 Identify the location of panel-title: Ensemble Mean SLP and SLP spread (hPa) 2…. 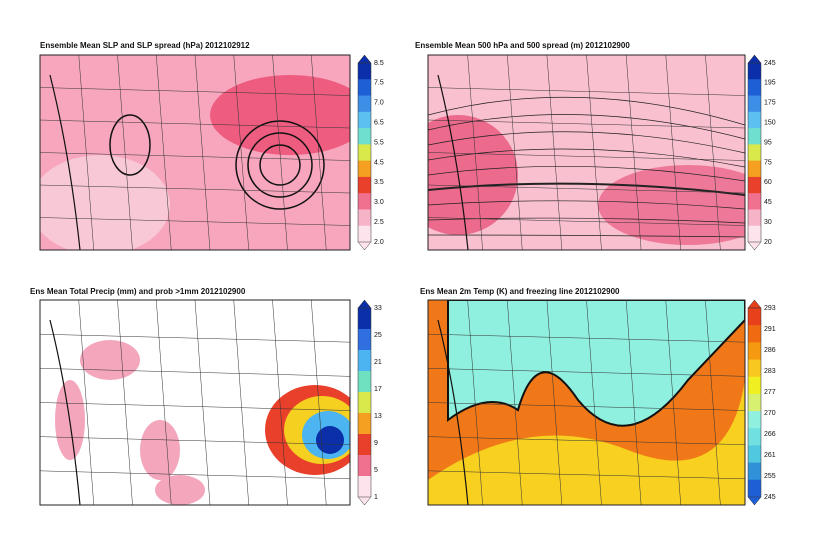
(145, 45).